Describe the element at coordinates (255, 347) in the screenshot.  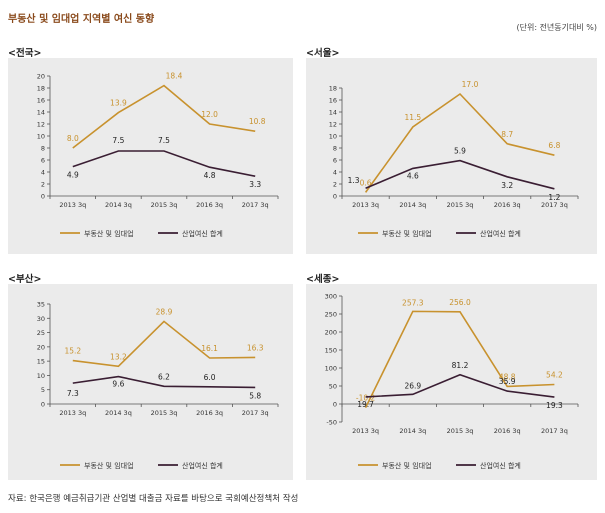
I see `data-label: 16.3` at that location.